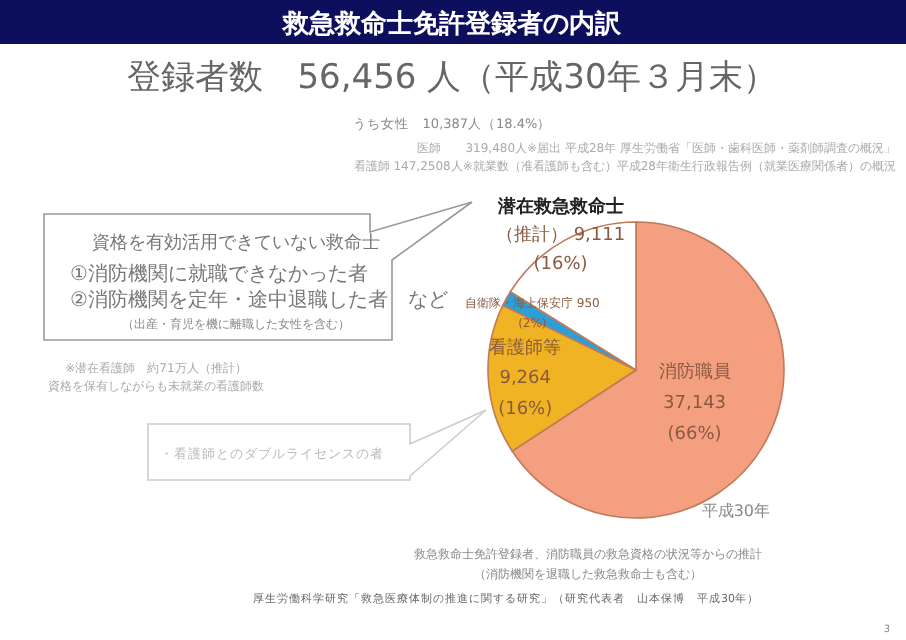  I want to click on text: 平成30年, so click(735, 511).